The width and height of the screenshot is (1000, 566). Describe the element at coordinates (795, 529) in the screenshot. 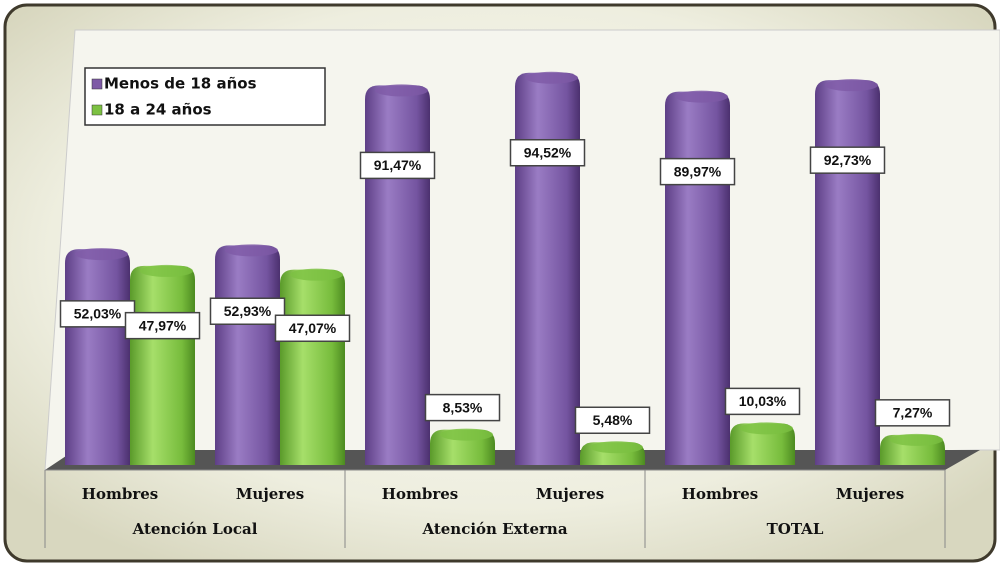

I see `group-label: TOTAL` at that location.